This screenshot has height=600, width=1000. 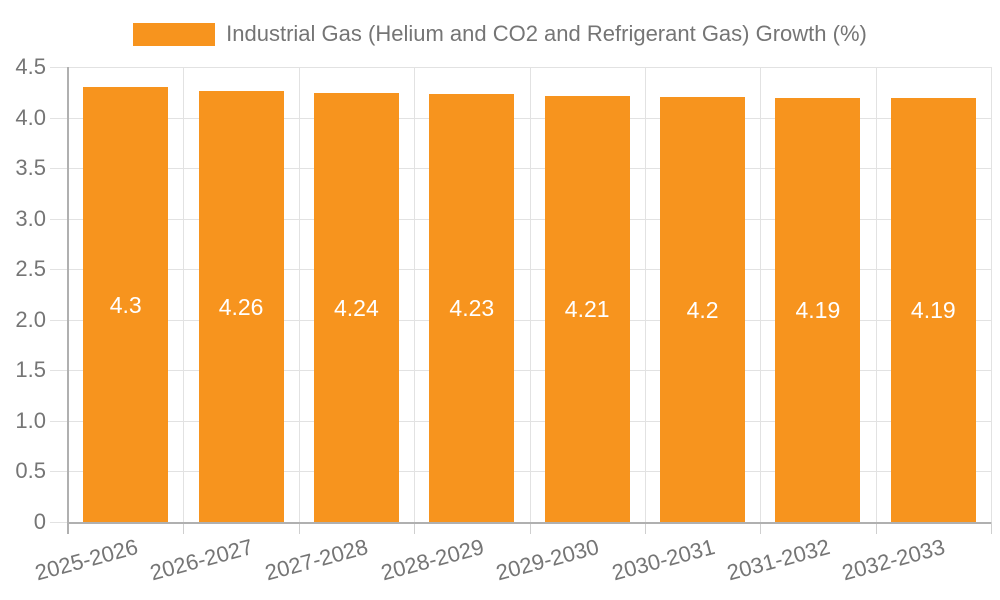 What do you see at coordinates (68, 300) in the screenshot?
I see `y-axis-line` at bounding box center [68, 300].